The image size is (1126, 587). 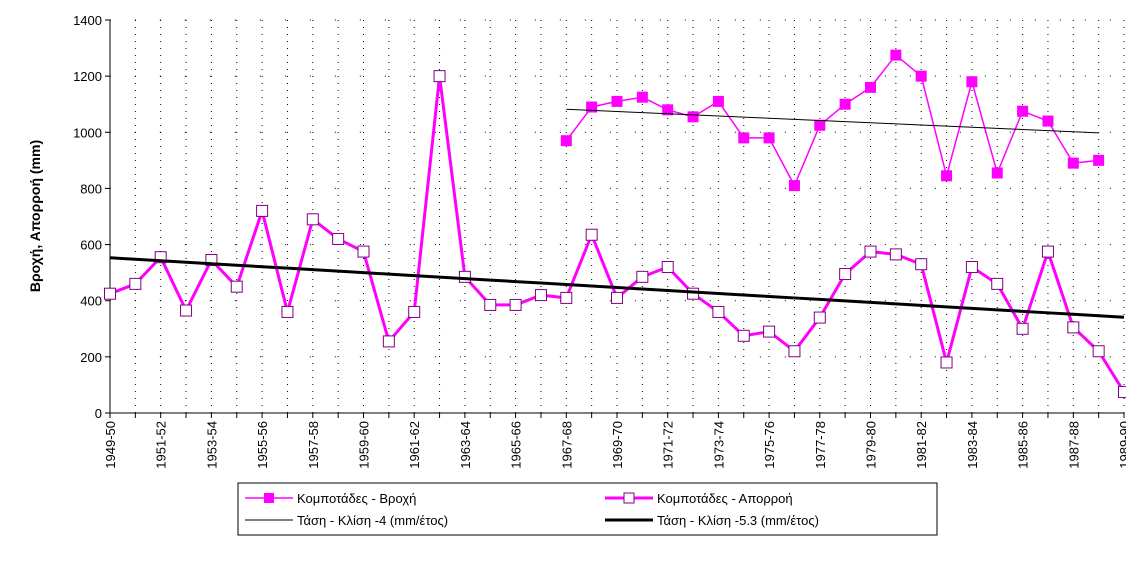 What do you see at coordinates (211, 445) in the screenshot?
I see `x-tick-label: 1953-54` at bounding box center [211, 445].